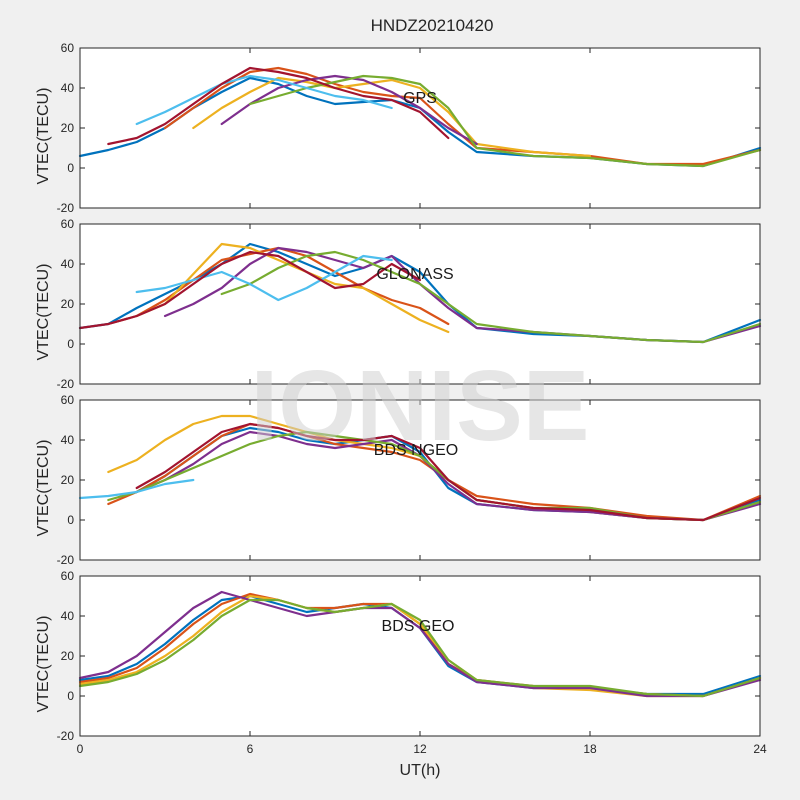  I want to click on x-tick-label: 24, so click(760, 749).